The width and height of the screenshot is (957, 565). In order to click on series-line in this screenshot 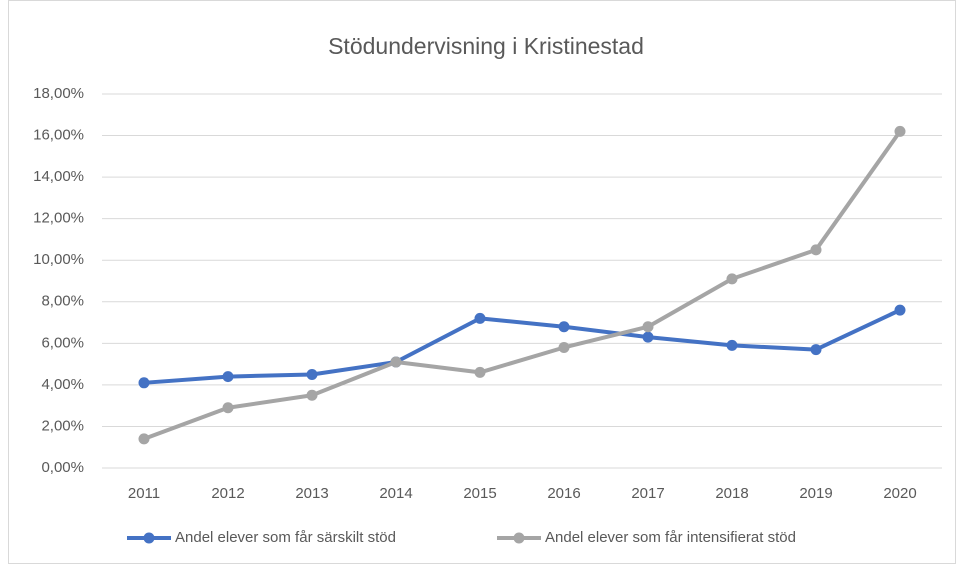, I will do `click(522, 346)`.